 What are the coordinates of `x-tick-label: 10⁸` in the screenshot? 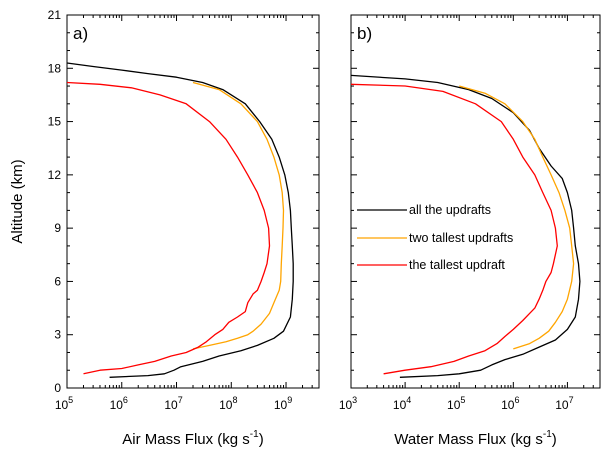 It's located at (228, 403).